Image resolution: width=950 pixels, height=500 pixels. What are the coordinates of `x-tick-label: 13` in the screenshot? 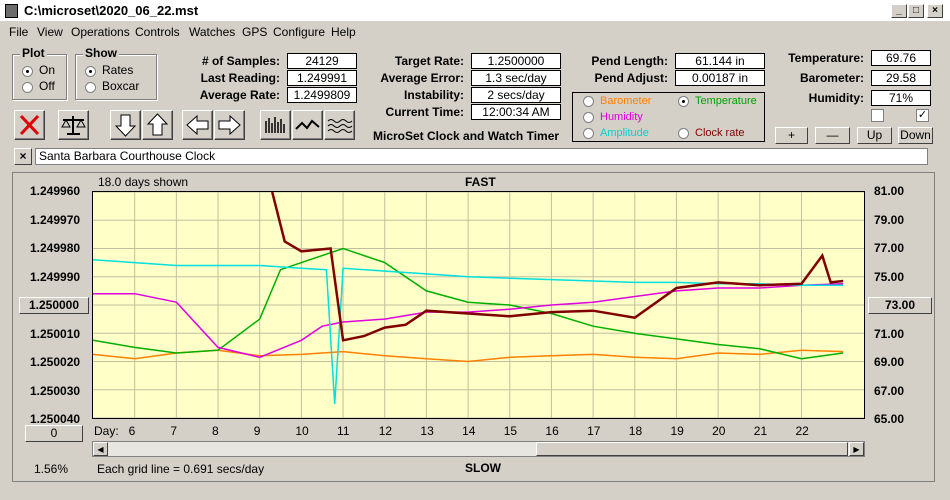 It's located at (427, 431).